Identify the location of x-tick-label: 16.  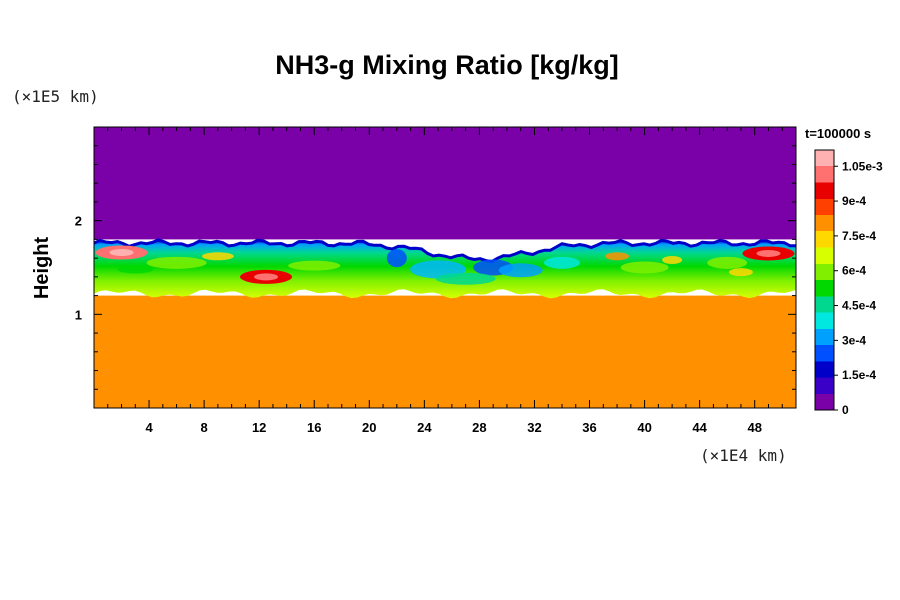
(314, 427).